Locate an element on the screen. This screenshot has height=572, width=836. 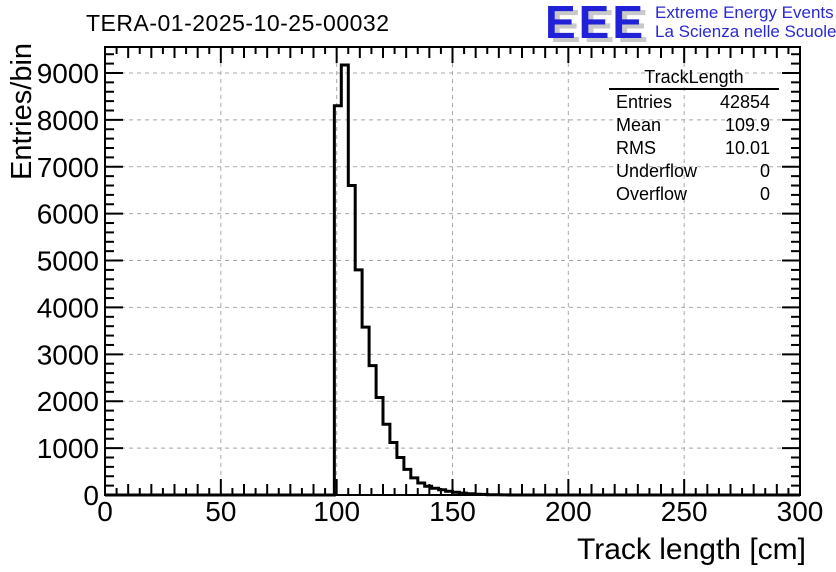
y-tick-label: 5000 is located at coordinates (68, 261).